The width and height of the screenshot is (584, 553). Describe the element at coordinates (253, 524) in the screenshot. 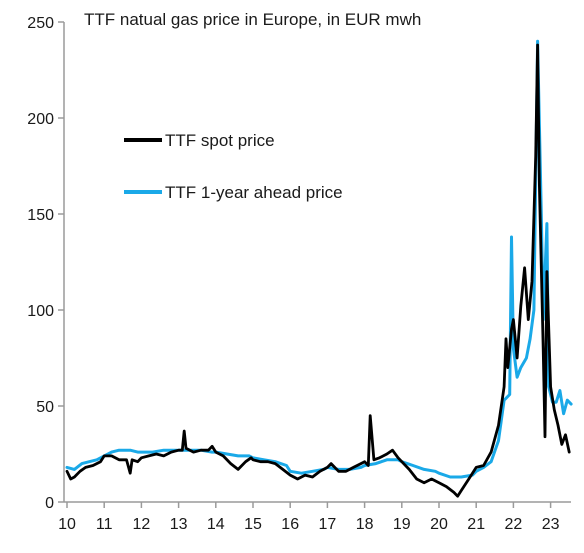

I see `x-tick-label: 15` at that location.